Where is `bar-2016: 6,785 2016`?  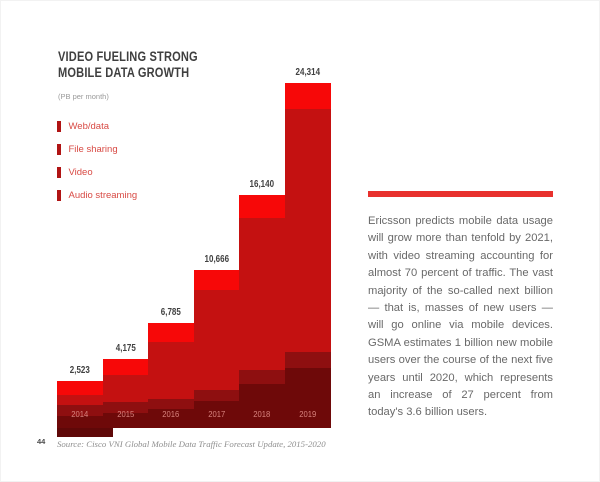 bar-2016: 6,785 2016 is located at coordinates (171, 255).